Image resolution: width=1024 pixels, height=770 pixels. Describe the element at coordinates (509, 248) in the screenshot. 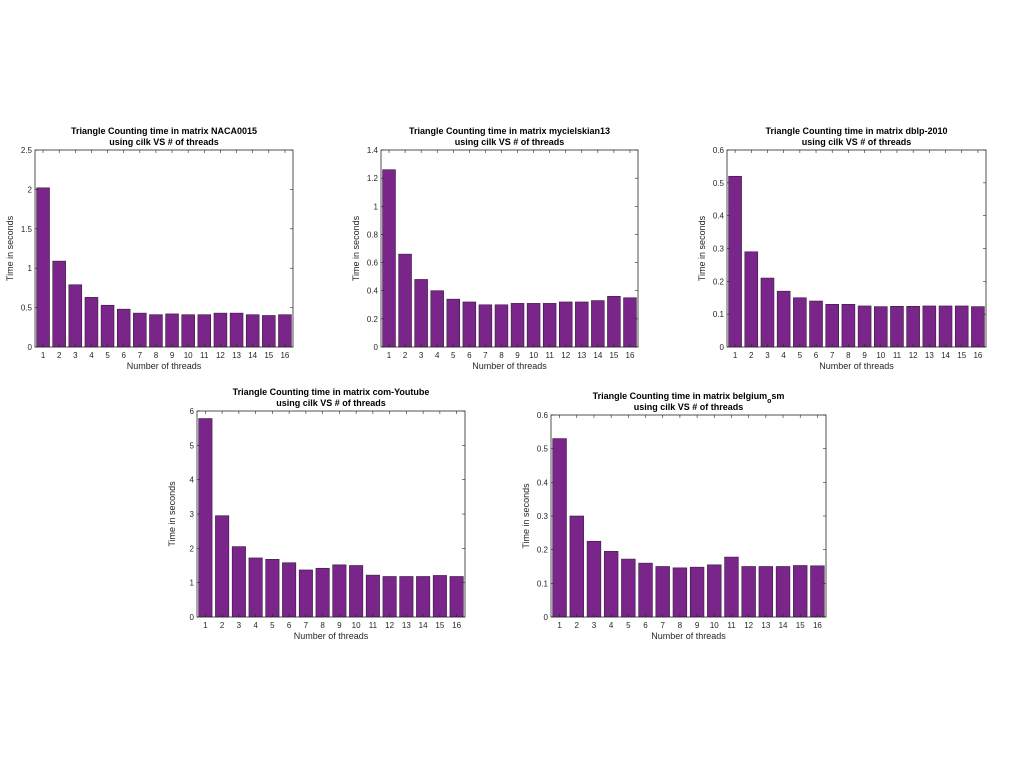

I see `plot-frame` at that location.